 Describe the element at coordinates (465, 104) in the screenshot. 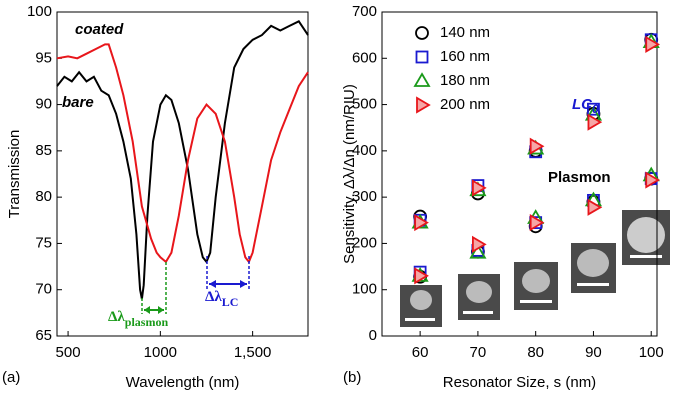

I see `legend-label: 200 nm` at that location.